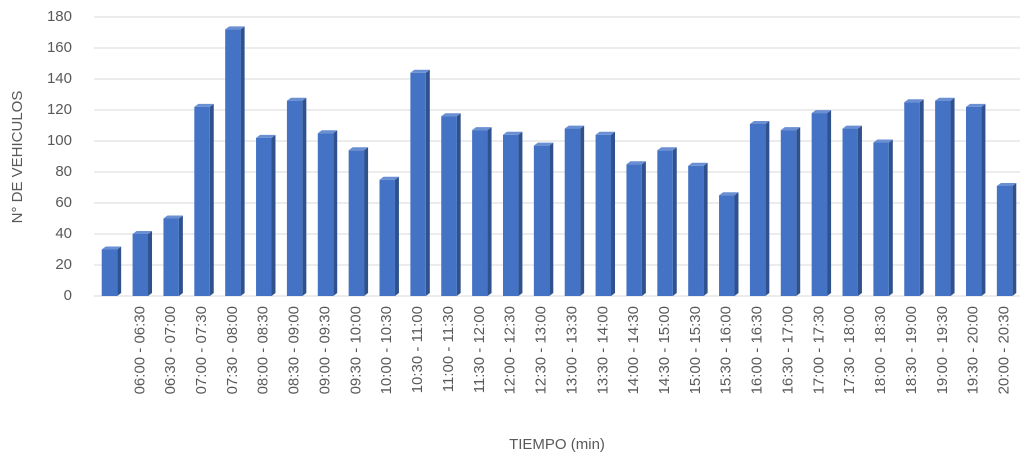  Describe the element at coordinates (571, 350) in the screenshot. I see `x-tick-label: 13:00 - 13:30` at that location.